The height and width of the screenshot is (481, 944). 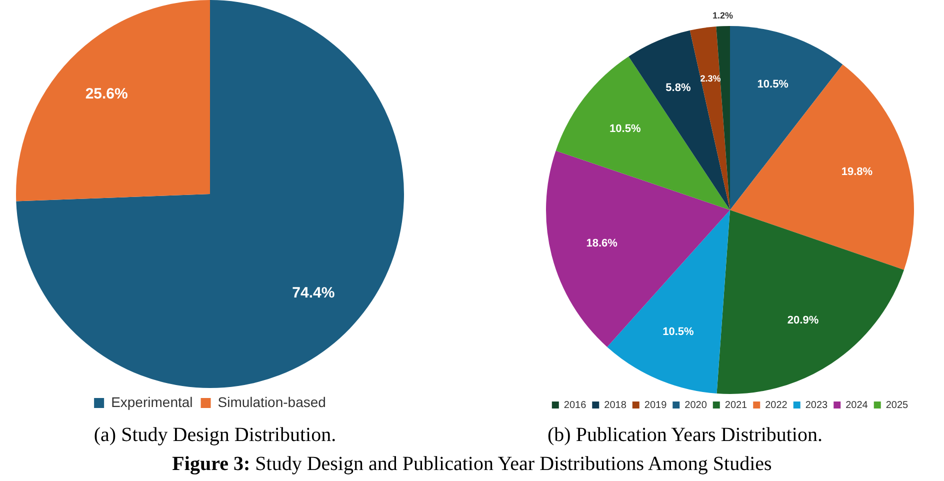 I want to click on legend-label: 2016, so click(x=575, y=405).